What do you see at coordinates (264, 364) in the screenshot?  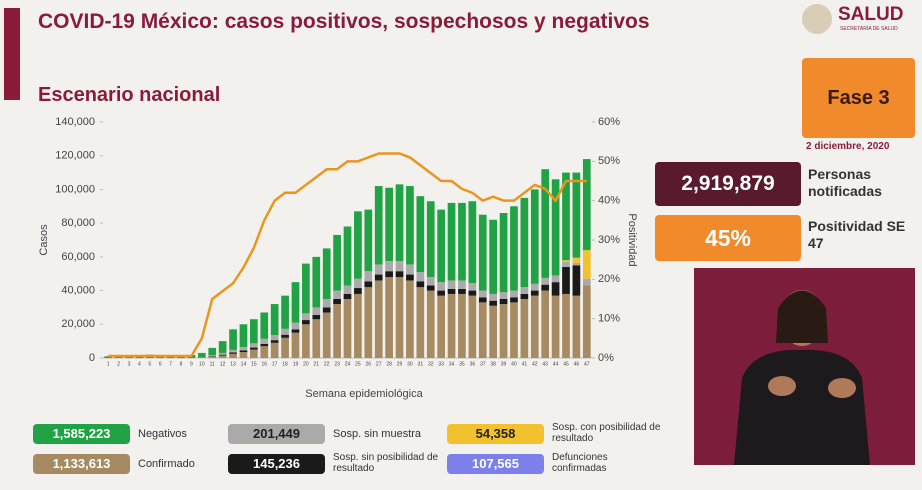 I see `x-tick-label: 16` at bounding box center [264, 364].